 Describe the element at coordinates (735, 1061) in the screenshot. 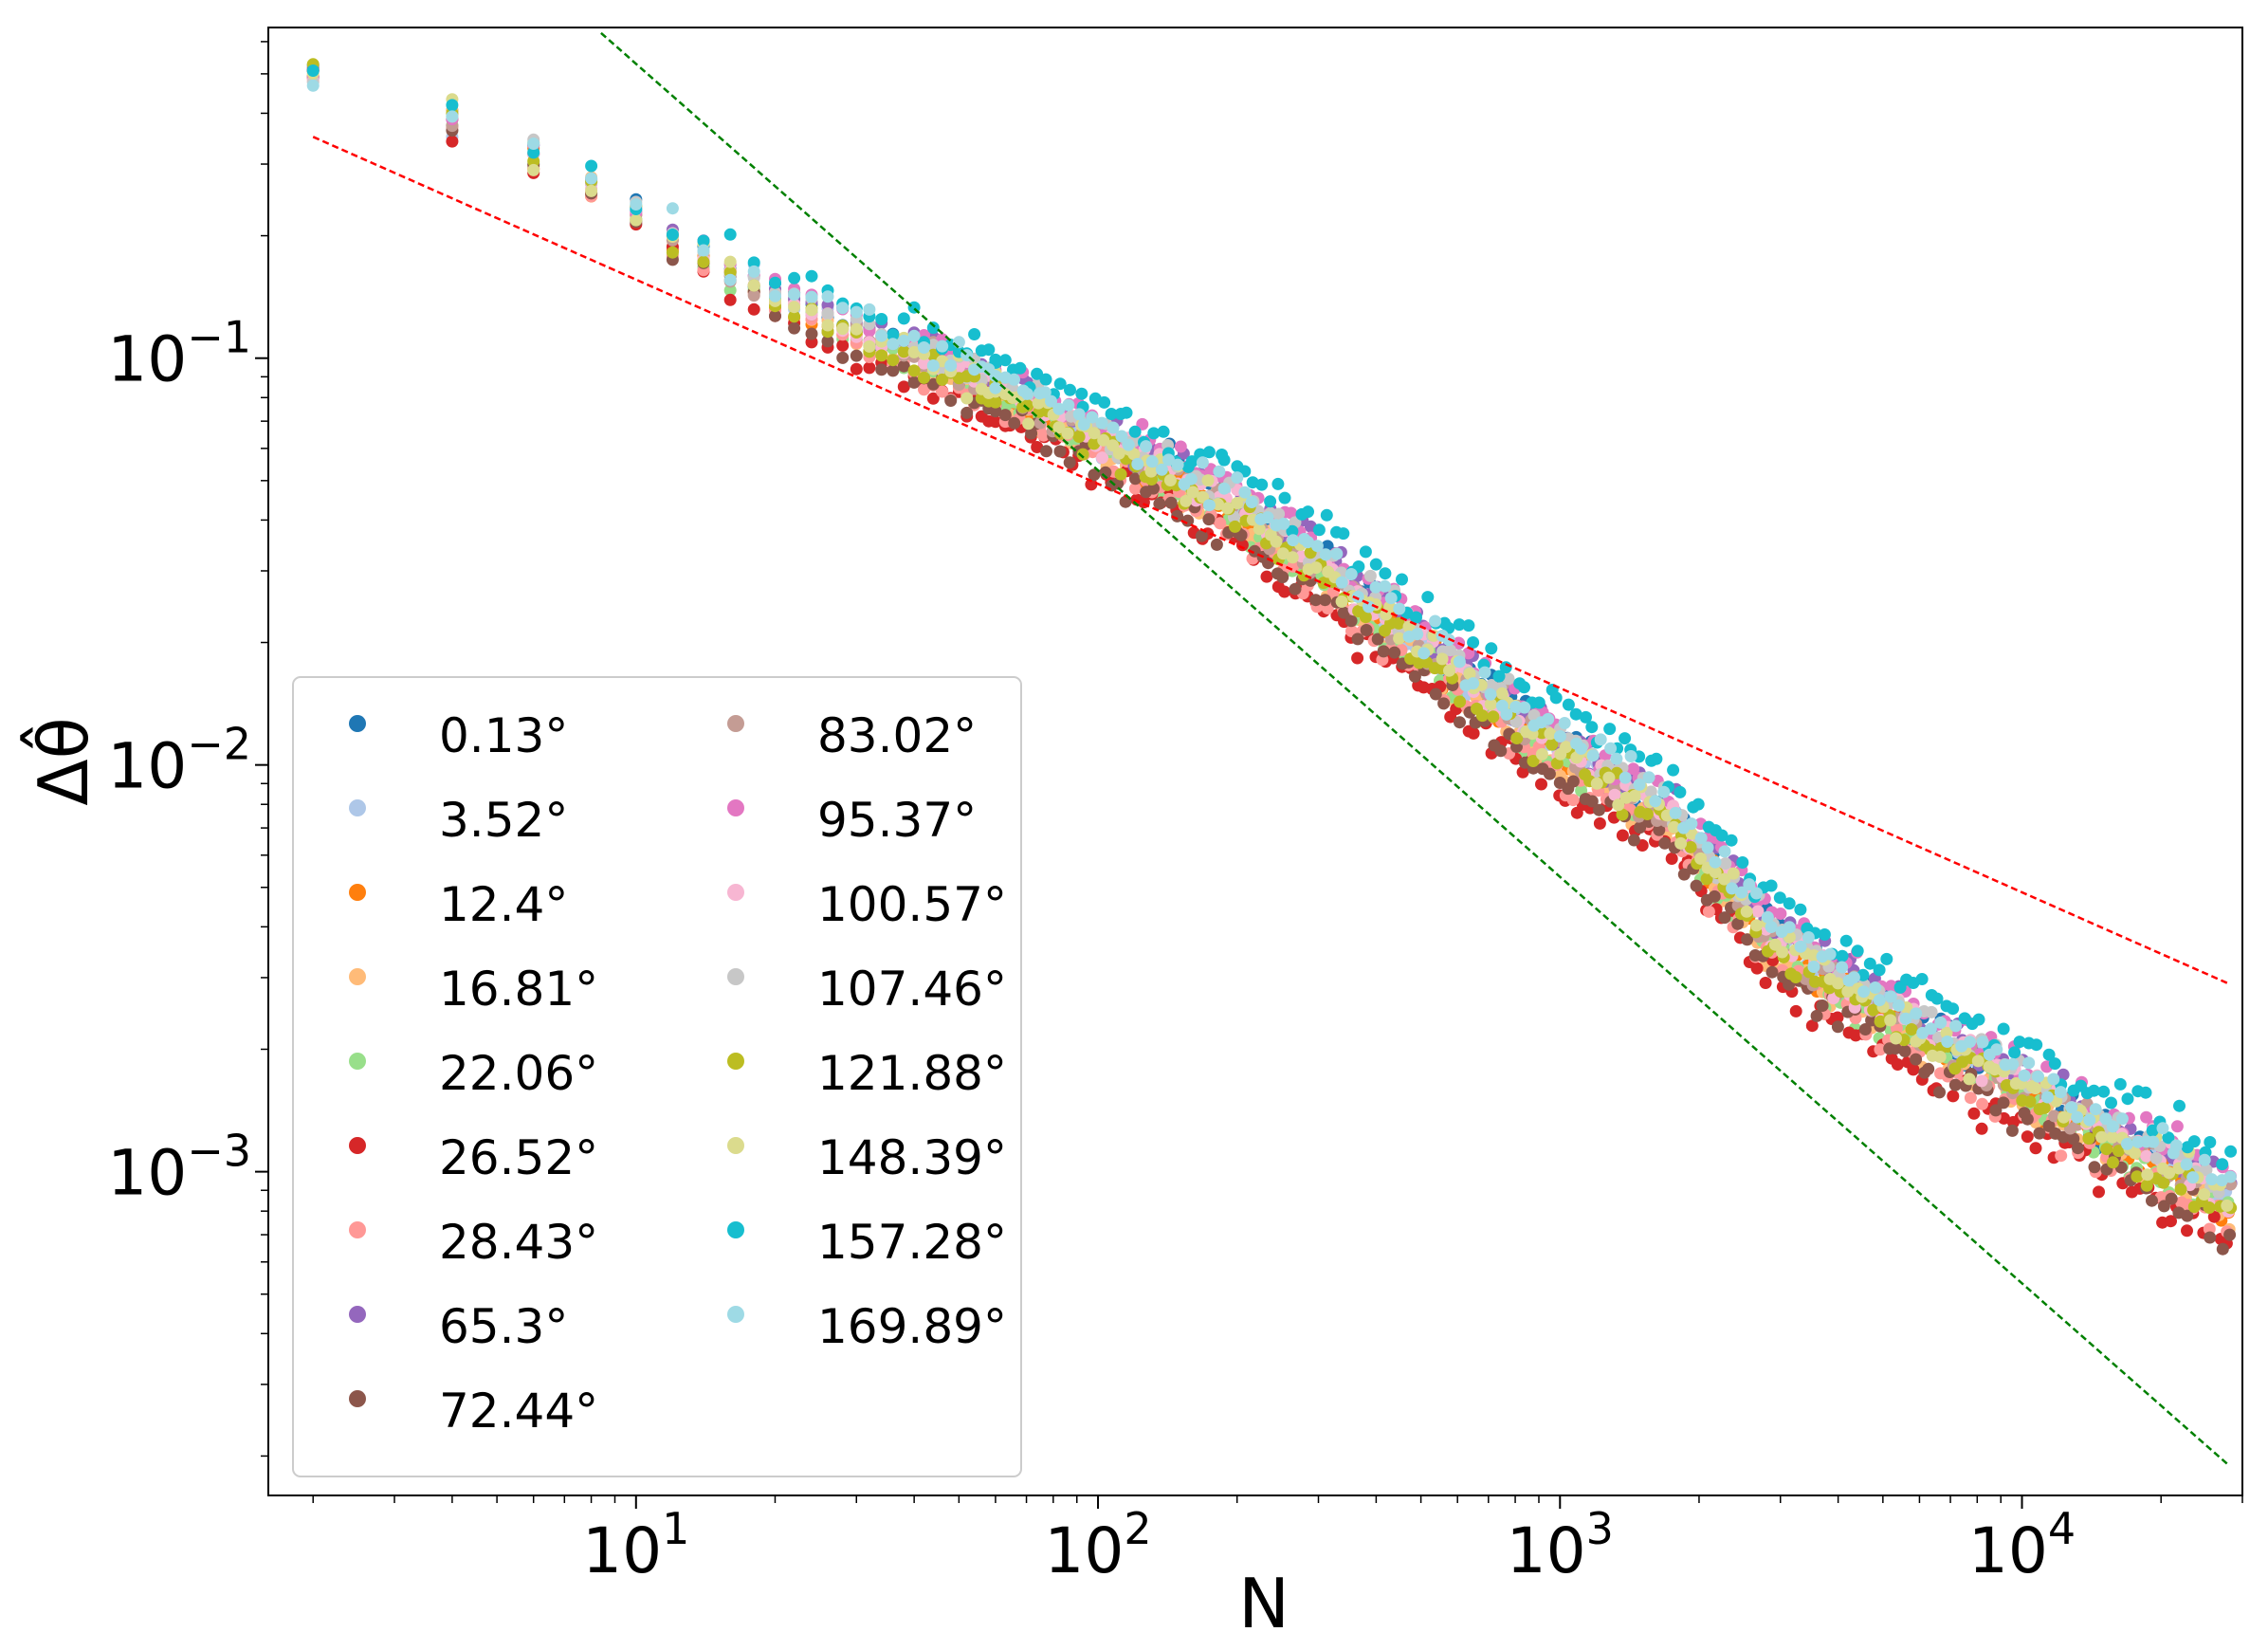

I see `legend-marker` at that location.